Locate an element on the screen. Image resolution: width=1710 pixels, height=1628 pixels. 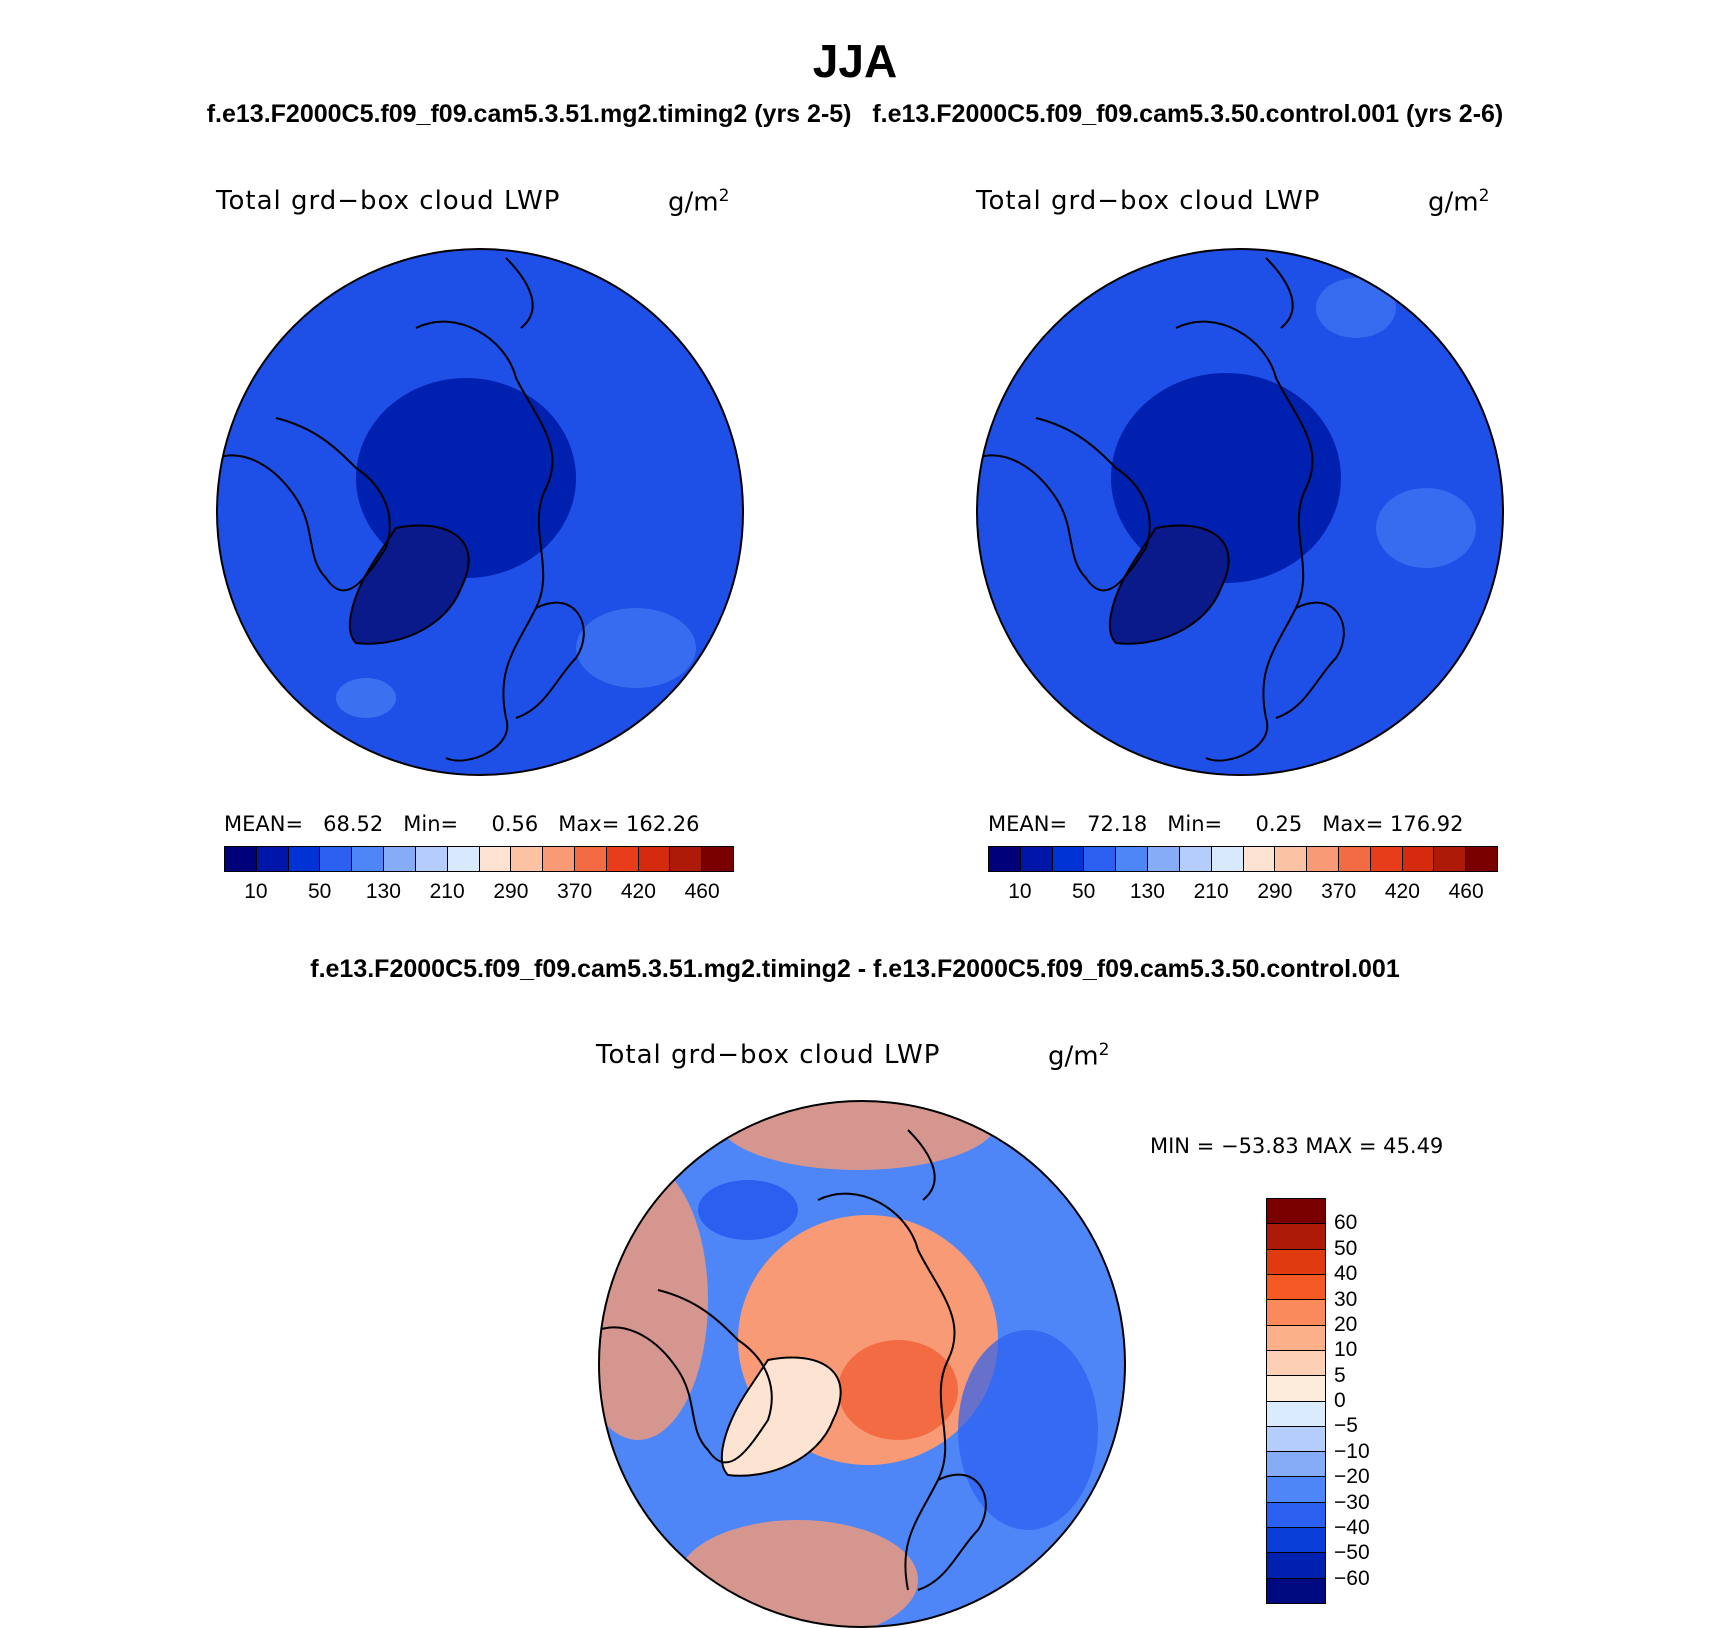
colorbar-right is located at coordinates (1243, 859).